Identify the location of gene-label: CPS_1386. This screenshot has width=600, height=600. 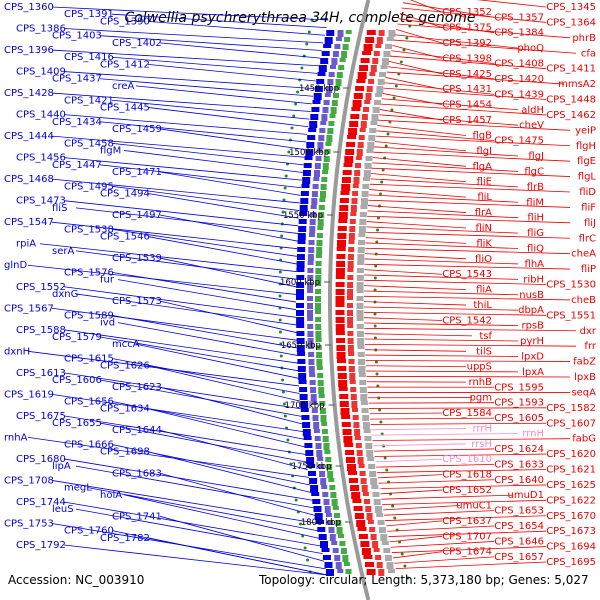
(41, 29).